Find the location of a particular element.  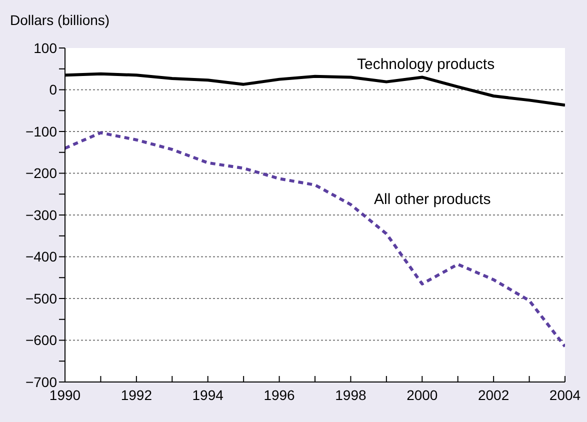

x-tick-label: 1998 is located at coordinates (350, 394).